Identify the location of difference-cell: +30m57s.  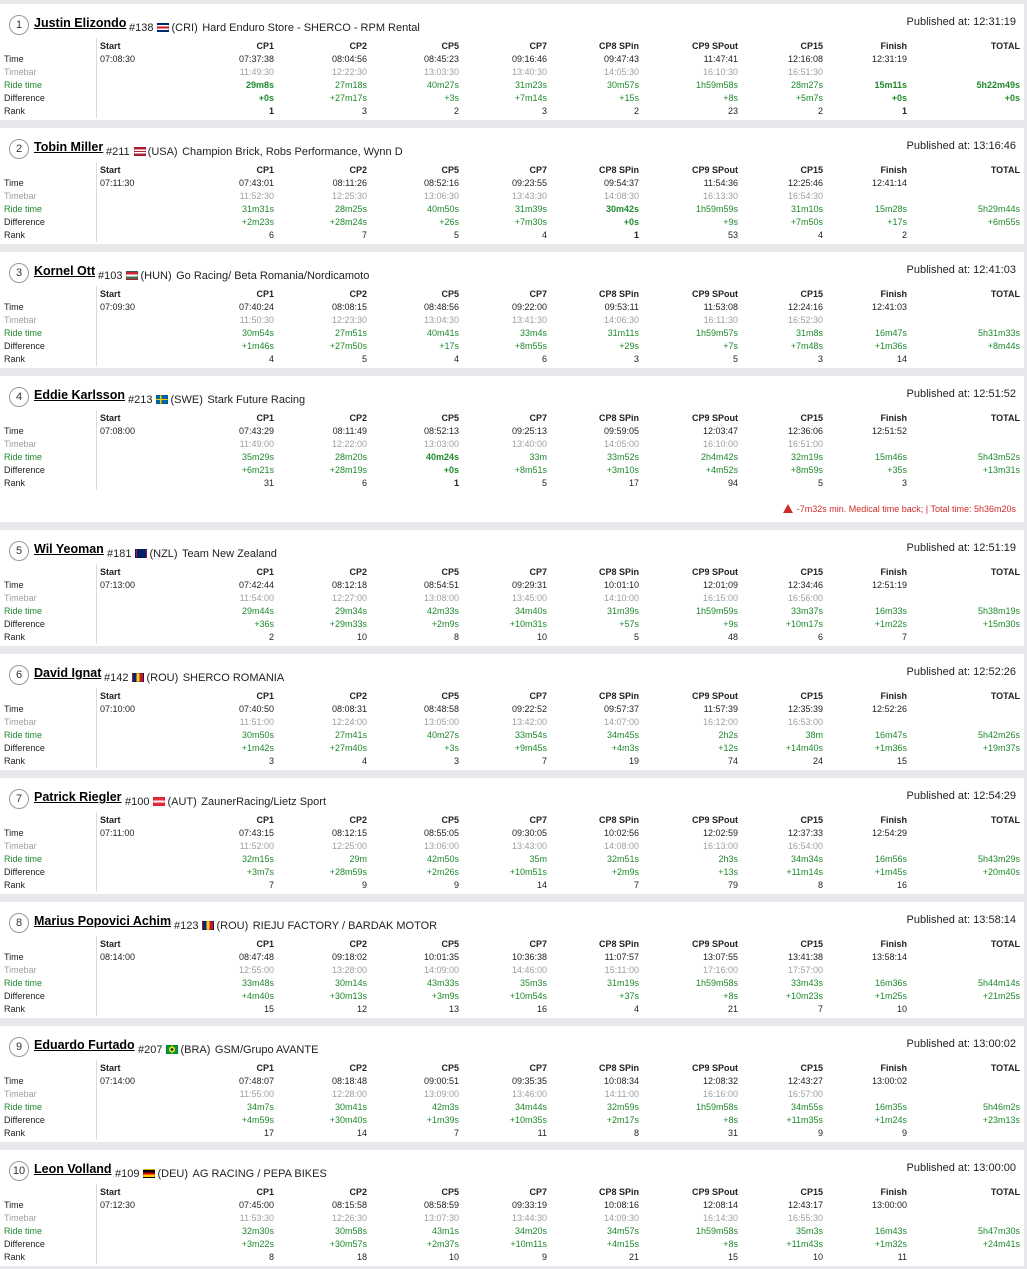
(348, 1244).